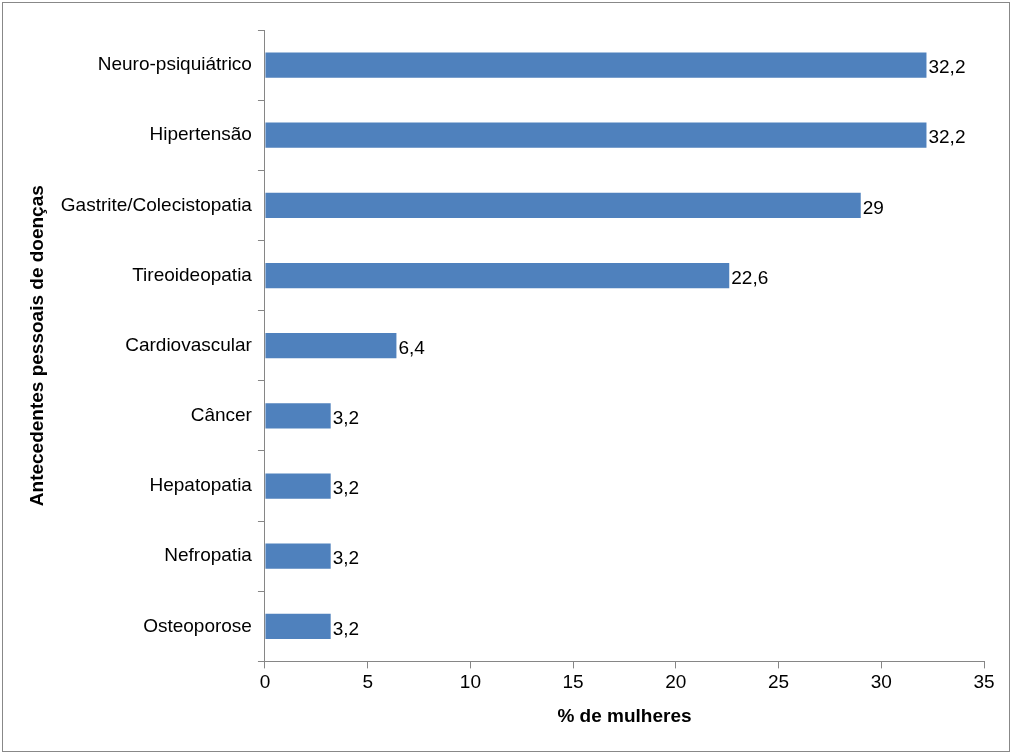  What do you see at coordinates (200, 134) in the screenshot?
I see `y-tick-label: Hipertensão` at bounding box center [200, 134].